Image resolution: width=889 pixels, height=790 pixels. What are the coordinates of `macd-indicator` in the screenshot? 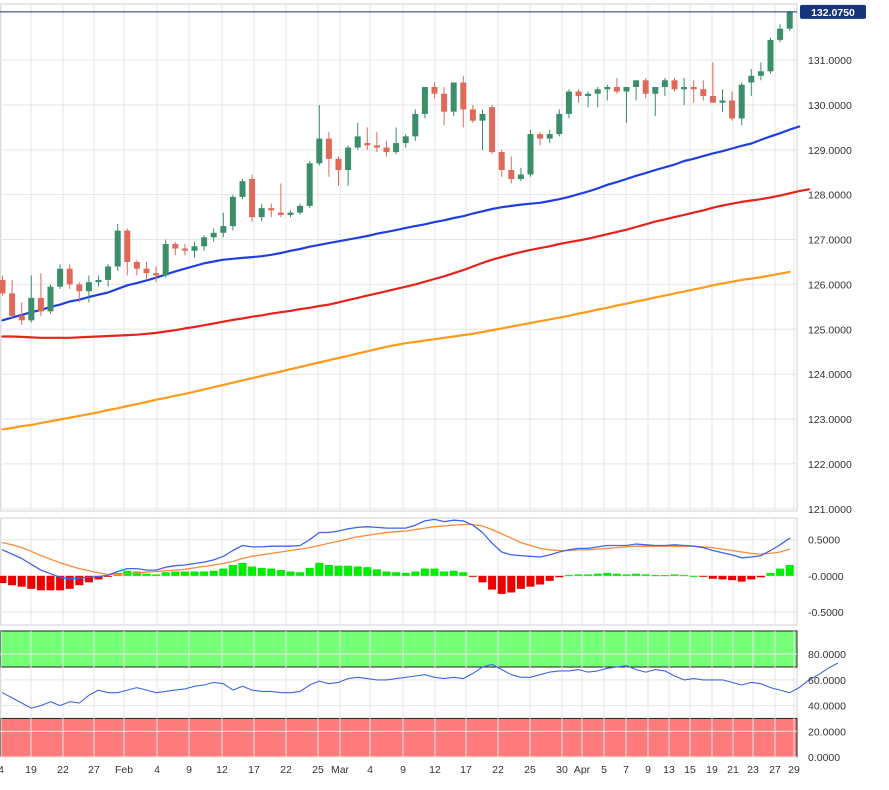 It's located at (397, 556).